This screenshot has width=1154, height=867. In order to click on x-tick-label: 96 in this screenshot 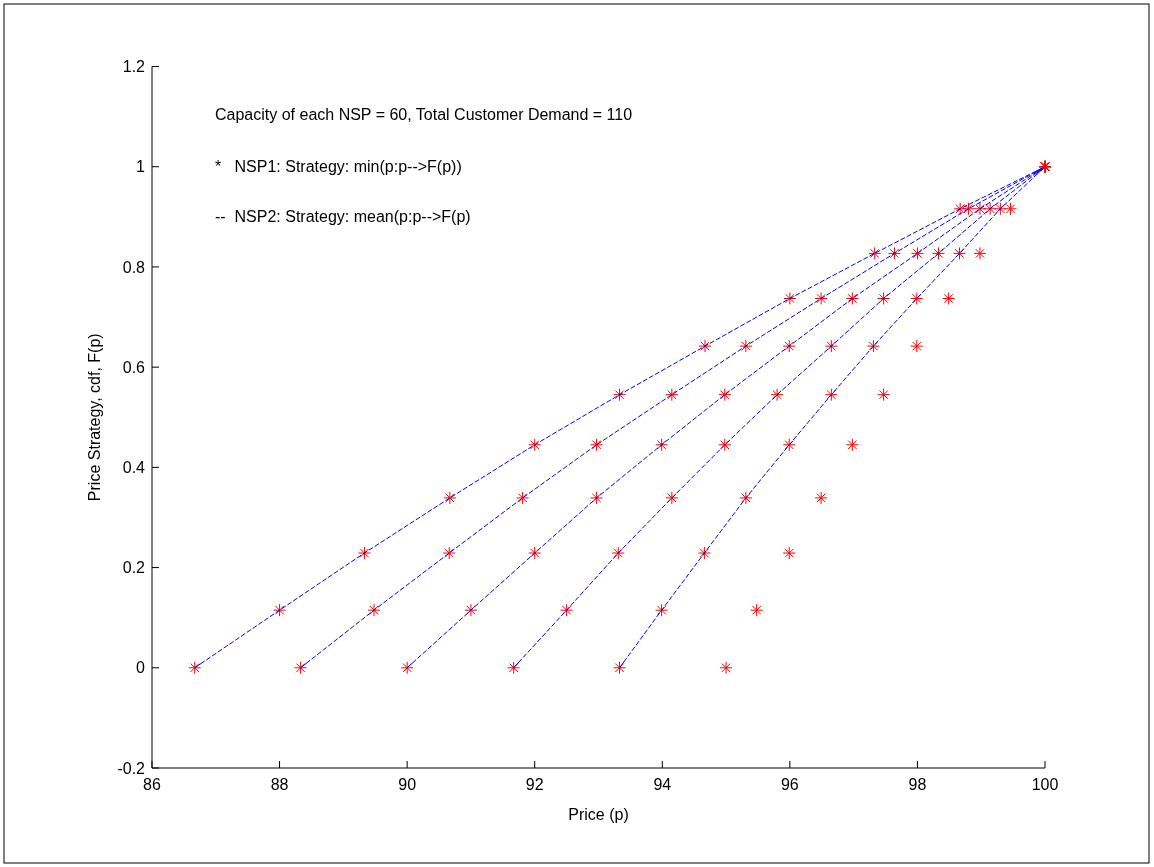, I will do `click(789, 784)`.